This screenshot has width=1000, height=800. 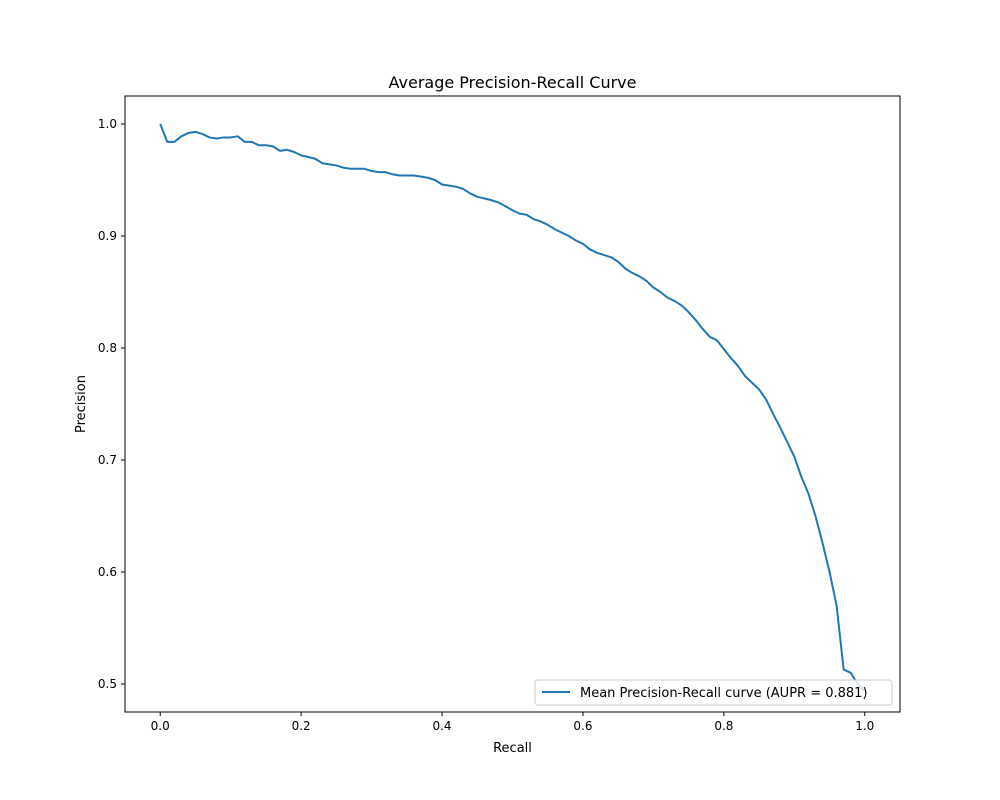 I want to click on y-tick-label: 0.8, so click(x=107, y=348).